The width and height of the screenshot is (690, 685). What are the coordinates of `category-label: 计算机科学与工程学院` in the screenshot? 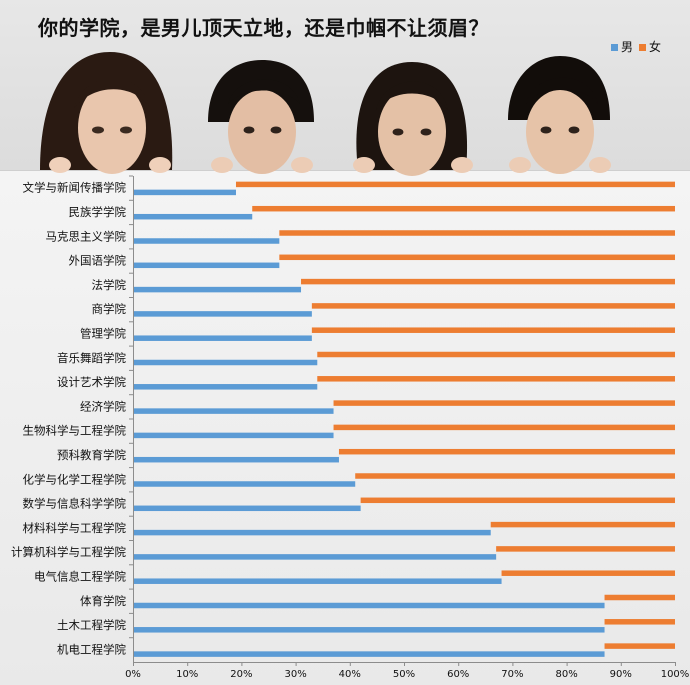 It's located at (68, 552).